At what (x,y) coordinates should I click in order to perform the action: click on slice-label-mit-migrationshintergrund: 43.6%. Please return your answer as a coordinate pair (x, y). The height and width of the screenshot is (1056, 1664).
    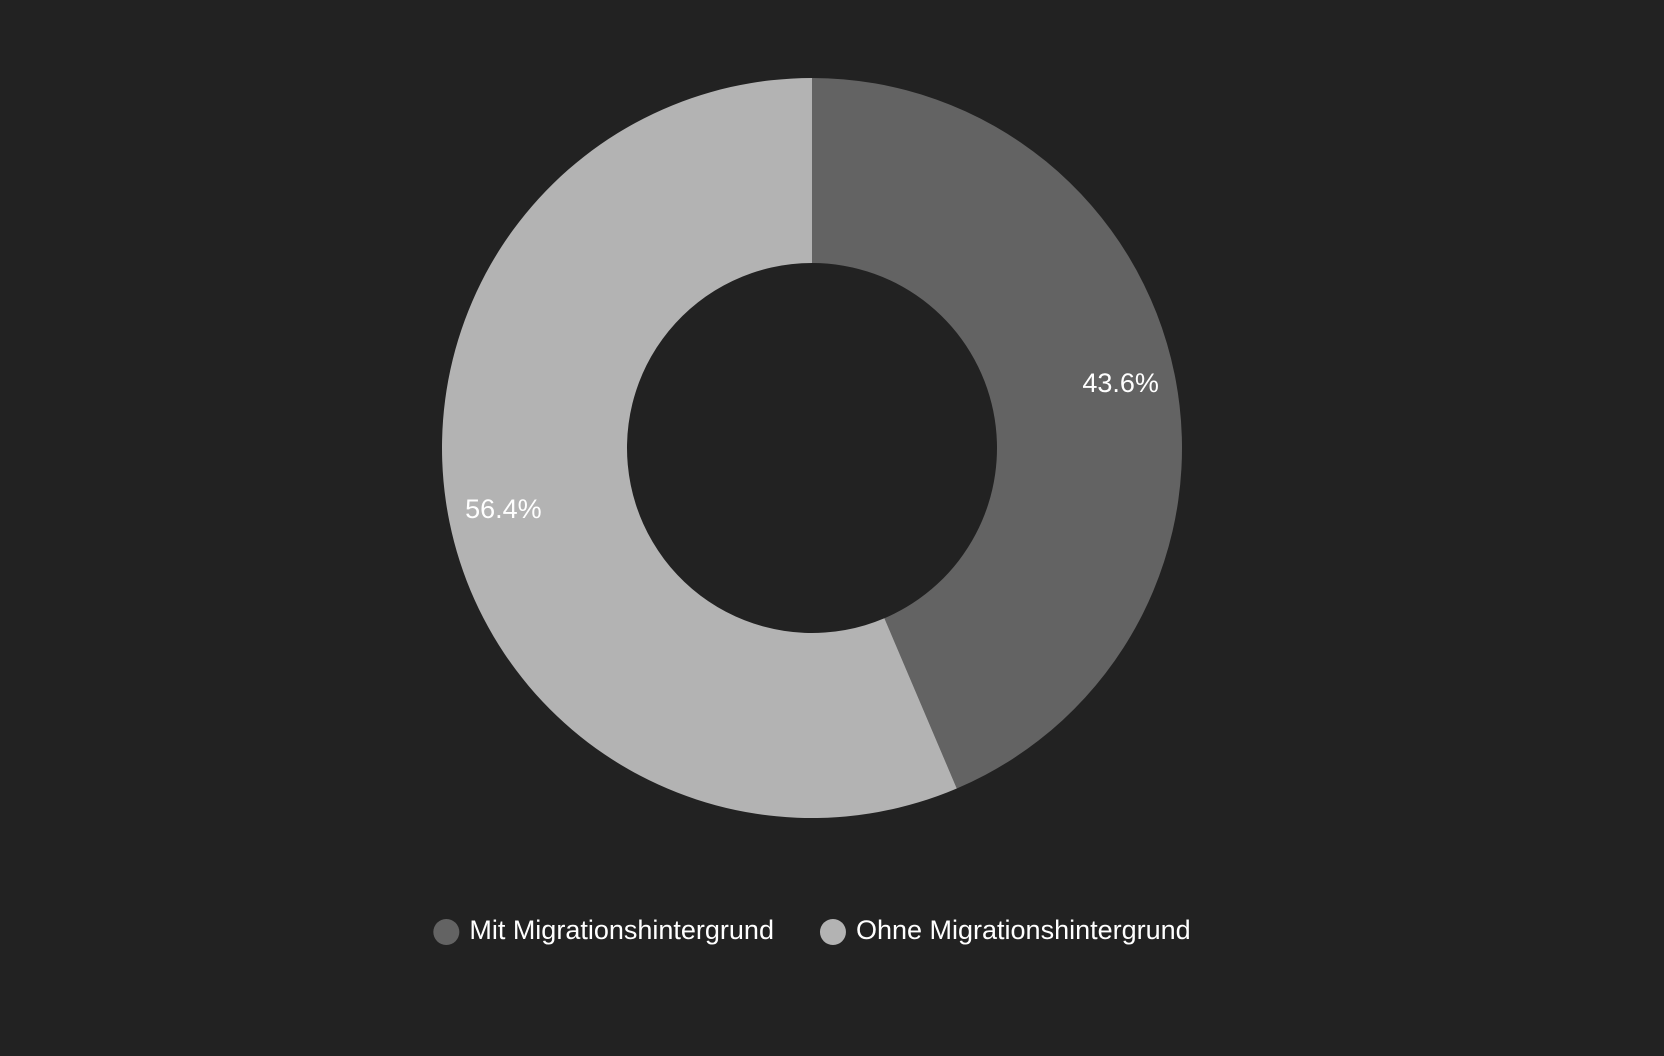
    Looking at the image, I should click on (1120, 383).